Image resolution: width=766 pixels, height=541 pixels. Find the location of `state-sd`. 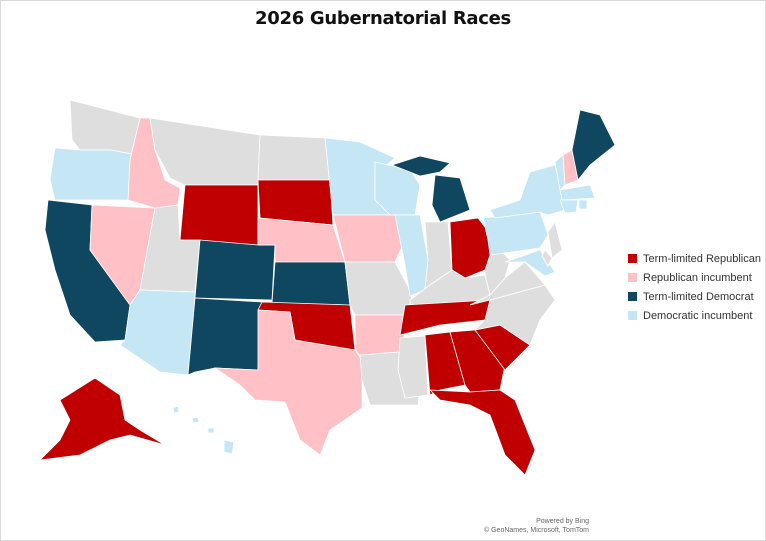

state-sd is located at coordinates (295, 202).